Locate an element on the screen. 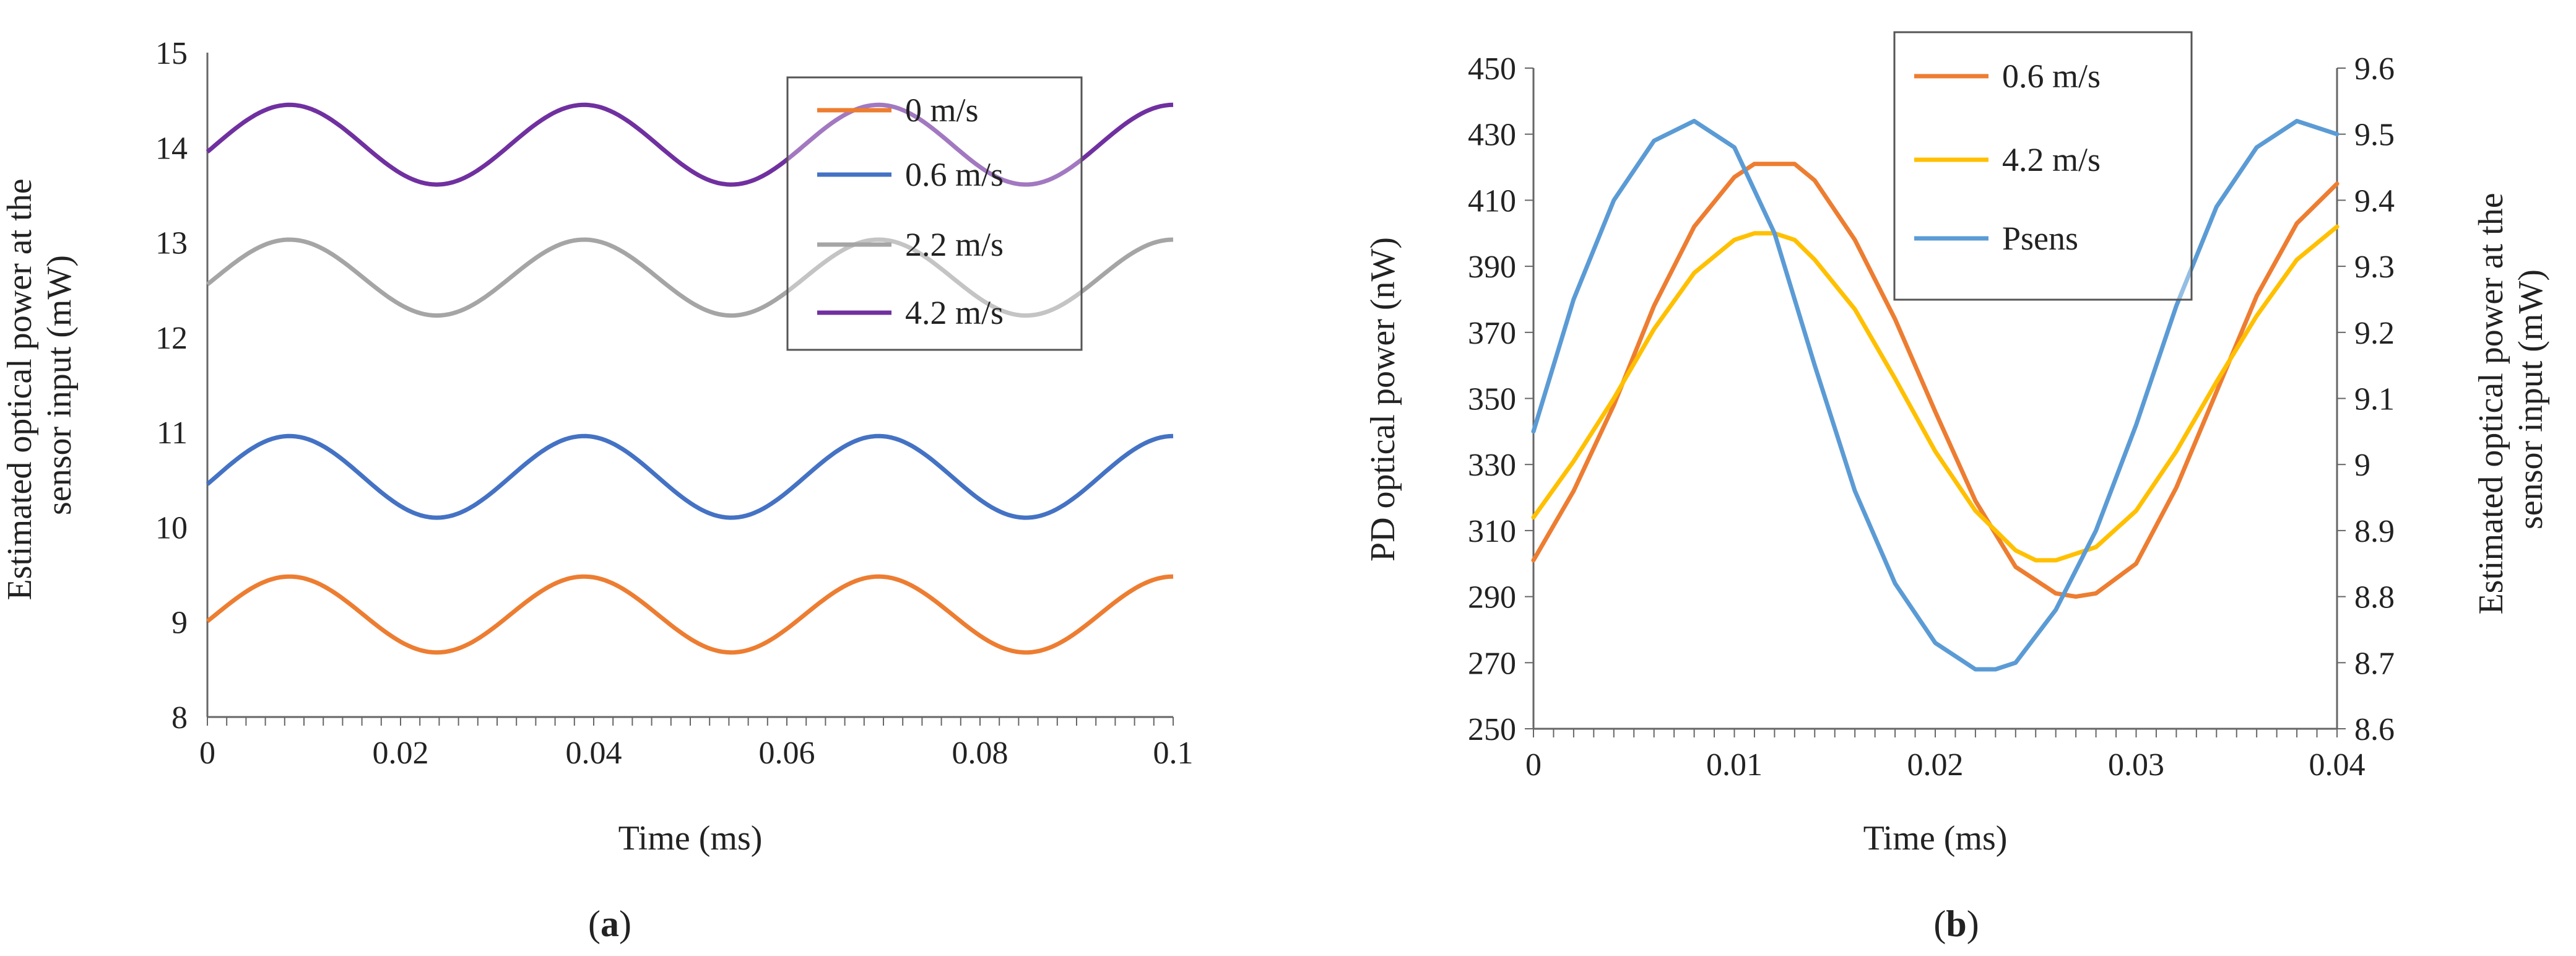 This screenshot has height=956, width=2576. plot-a-y-tick-label: 8 is located at coordinates (179, 718).